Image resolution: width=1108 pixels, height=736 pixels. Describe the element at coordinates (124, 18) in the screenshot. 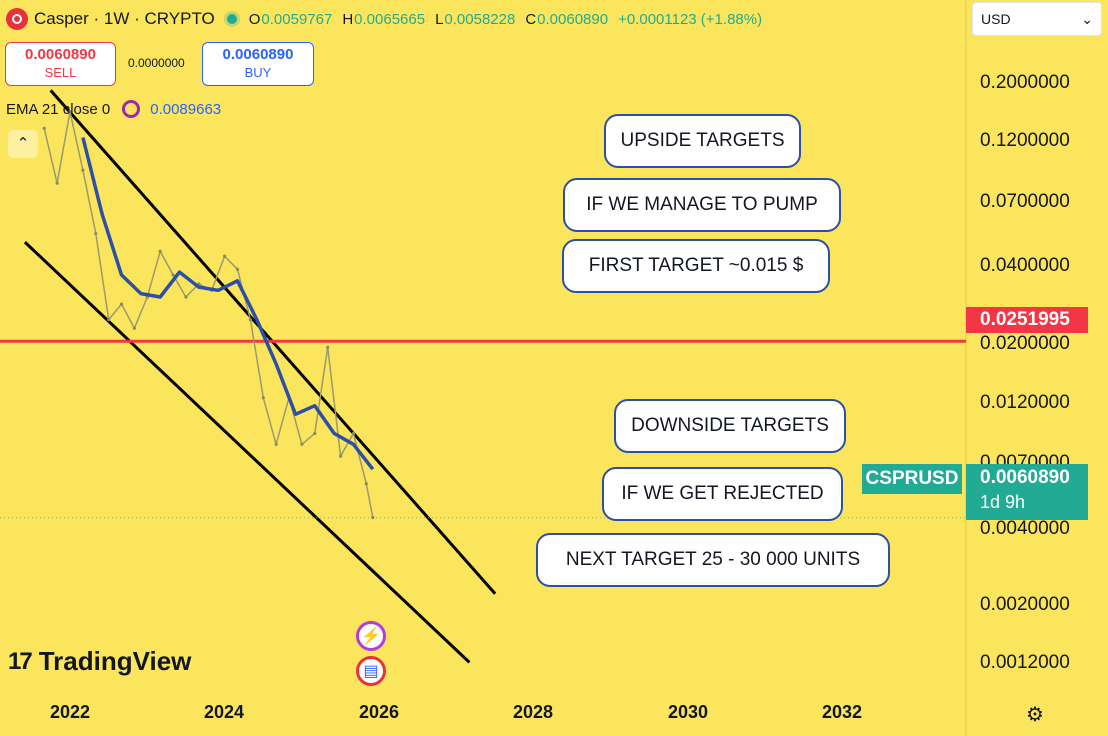

I see `symbol-title: Casper · 1W · CRYPTO` at that location.